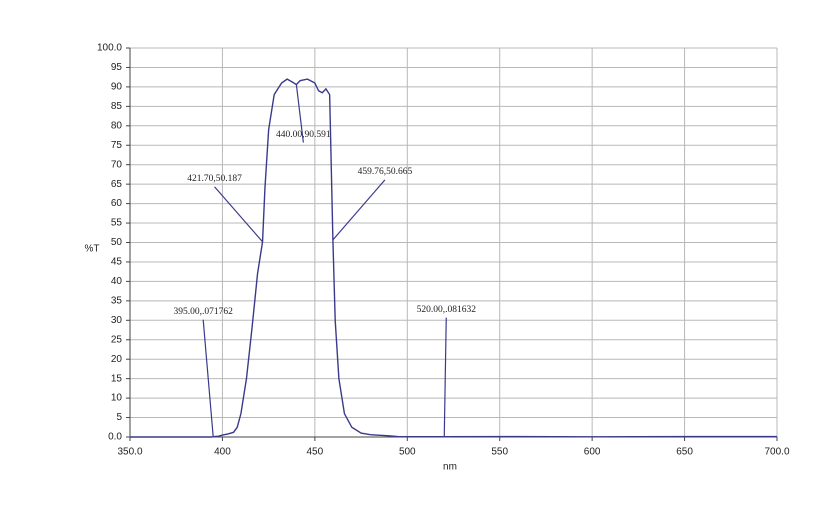 The height and width of the screenshot is (510, 839). What do you see at coordinates (684, 452) in the screenshot?
I see `x-tick-label: 650` at bounding box center [684, 452].